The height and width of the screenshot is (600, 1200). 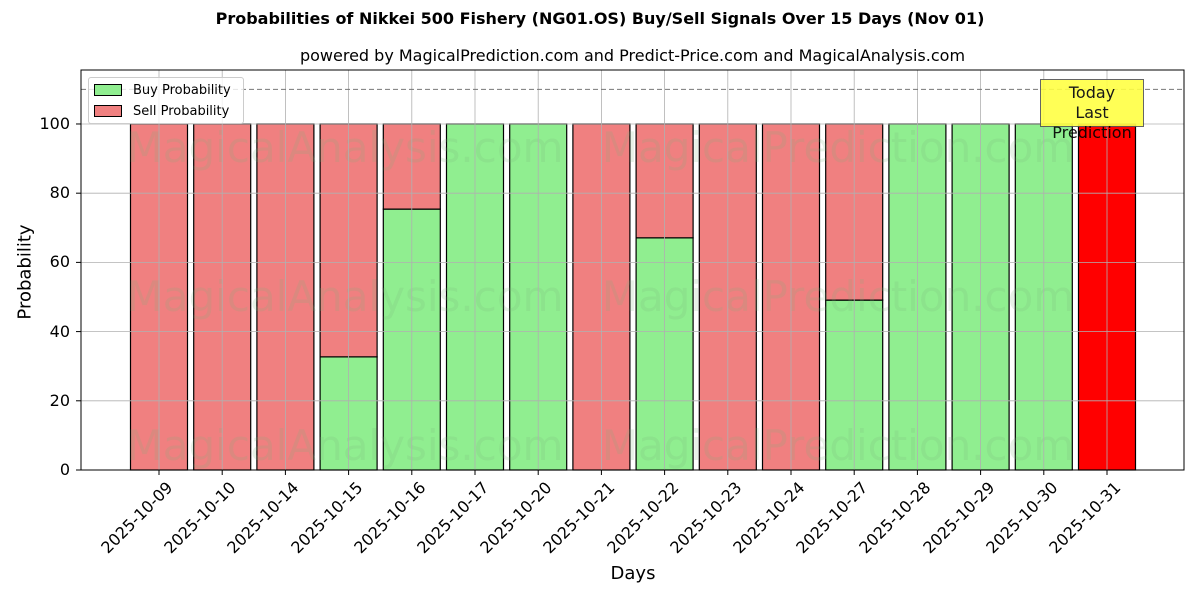 I want to click on y-tick-label: 60, so click(x=59, y=262).